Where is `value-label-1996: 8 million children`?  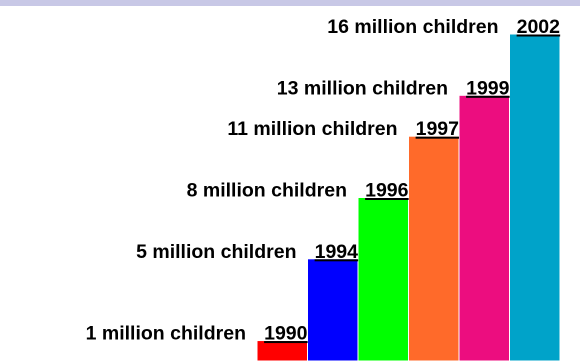
value-label-1996: 8 million children is located at coordinates (267, 191).